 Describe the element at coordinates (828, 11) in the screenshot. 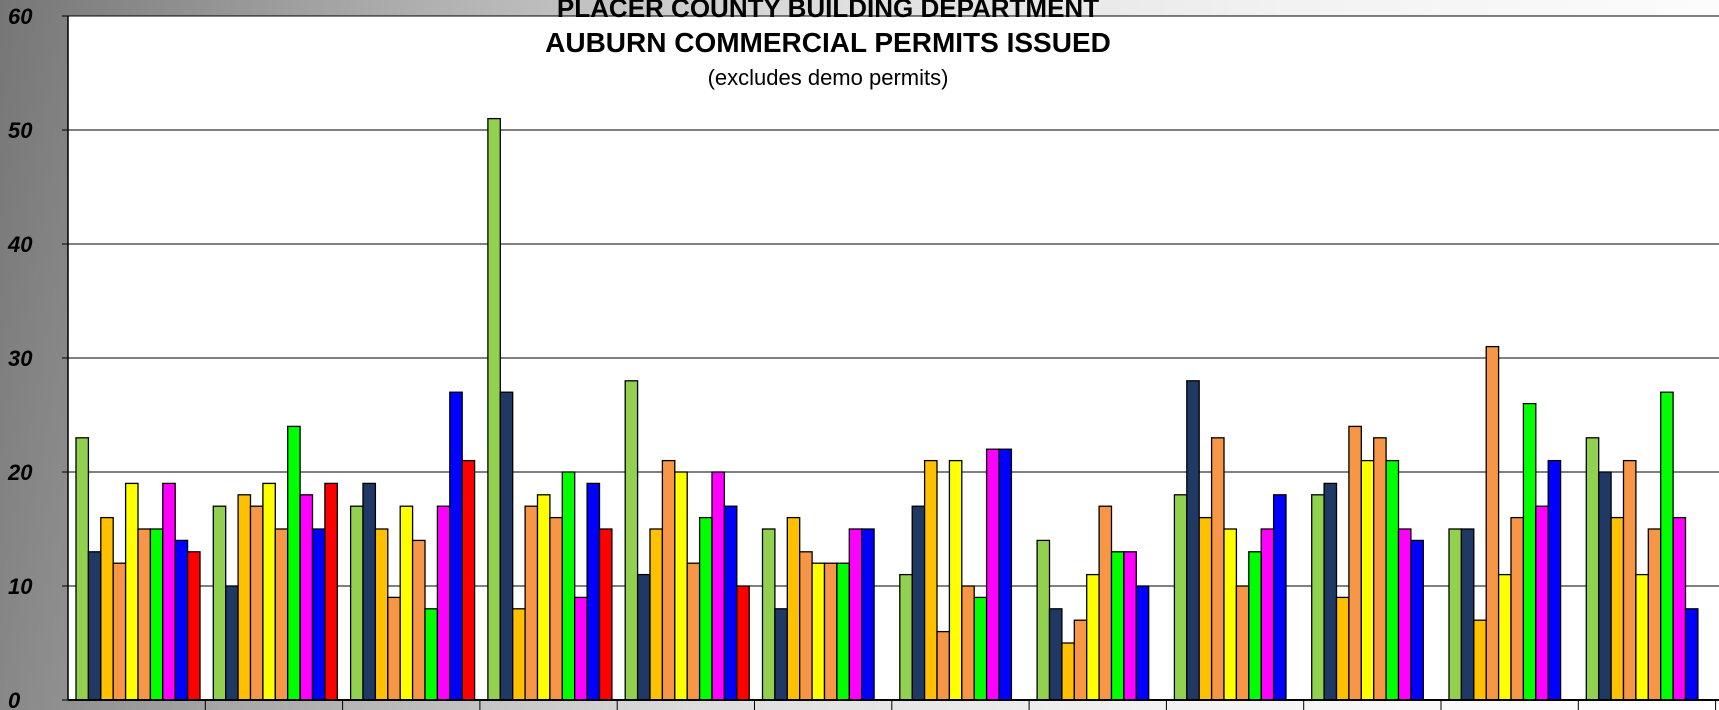

I see `chart-title: PLACER COUNTY BUILDING DEPARTMENT` at that location.